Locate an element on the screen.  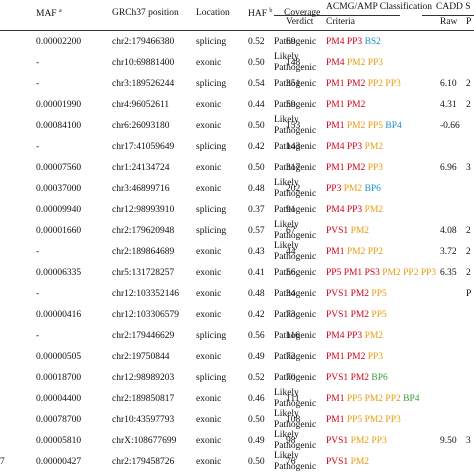
header-haf: HAF b is located at coordinates (260, 13).